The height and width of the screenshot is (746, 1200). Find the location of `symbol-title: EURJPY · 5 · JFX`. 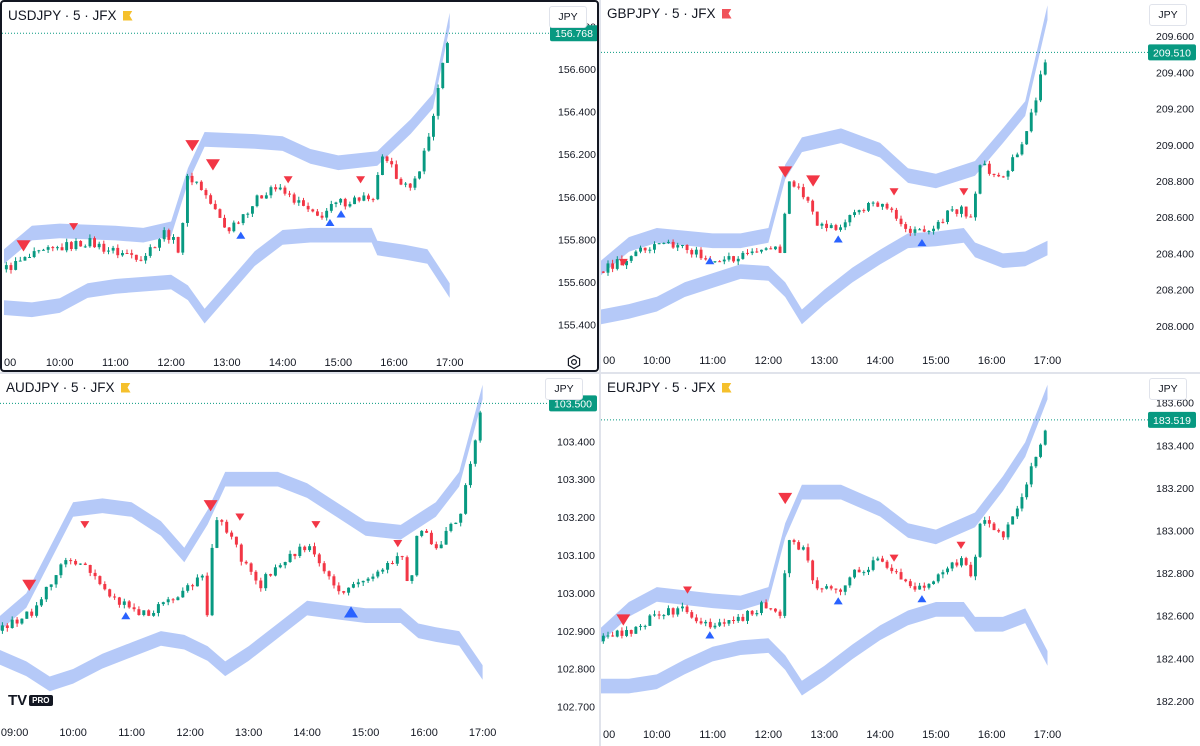

symbol-title: EURJPY · 5 · JFX is located at coordinates (669, 387).